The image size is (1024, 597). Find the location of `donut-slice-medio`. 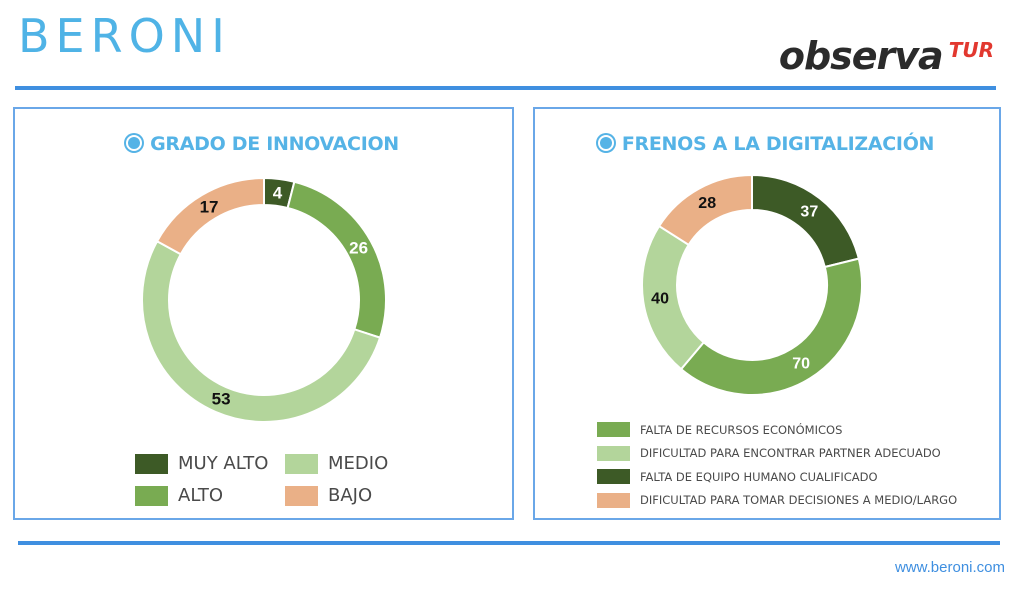

donut-slice-medio is located at coordinates (261, 331).